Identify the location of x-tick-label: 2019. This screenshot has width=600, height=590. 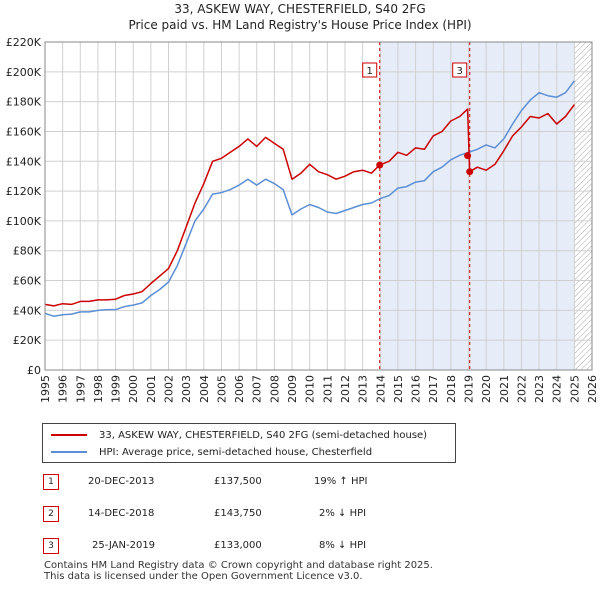
(468, 389).